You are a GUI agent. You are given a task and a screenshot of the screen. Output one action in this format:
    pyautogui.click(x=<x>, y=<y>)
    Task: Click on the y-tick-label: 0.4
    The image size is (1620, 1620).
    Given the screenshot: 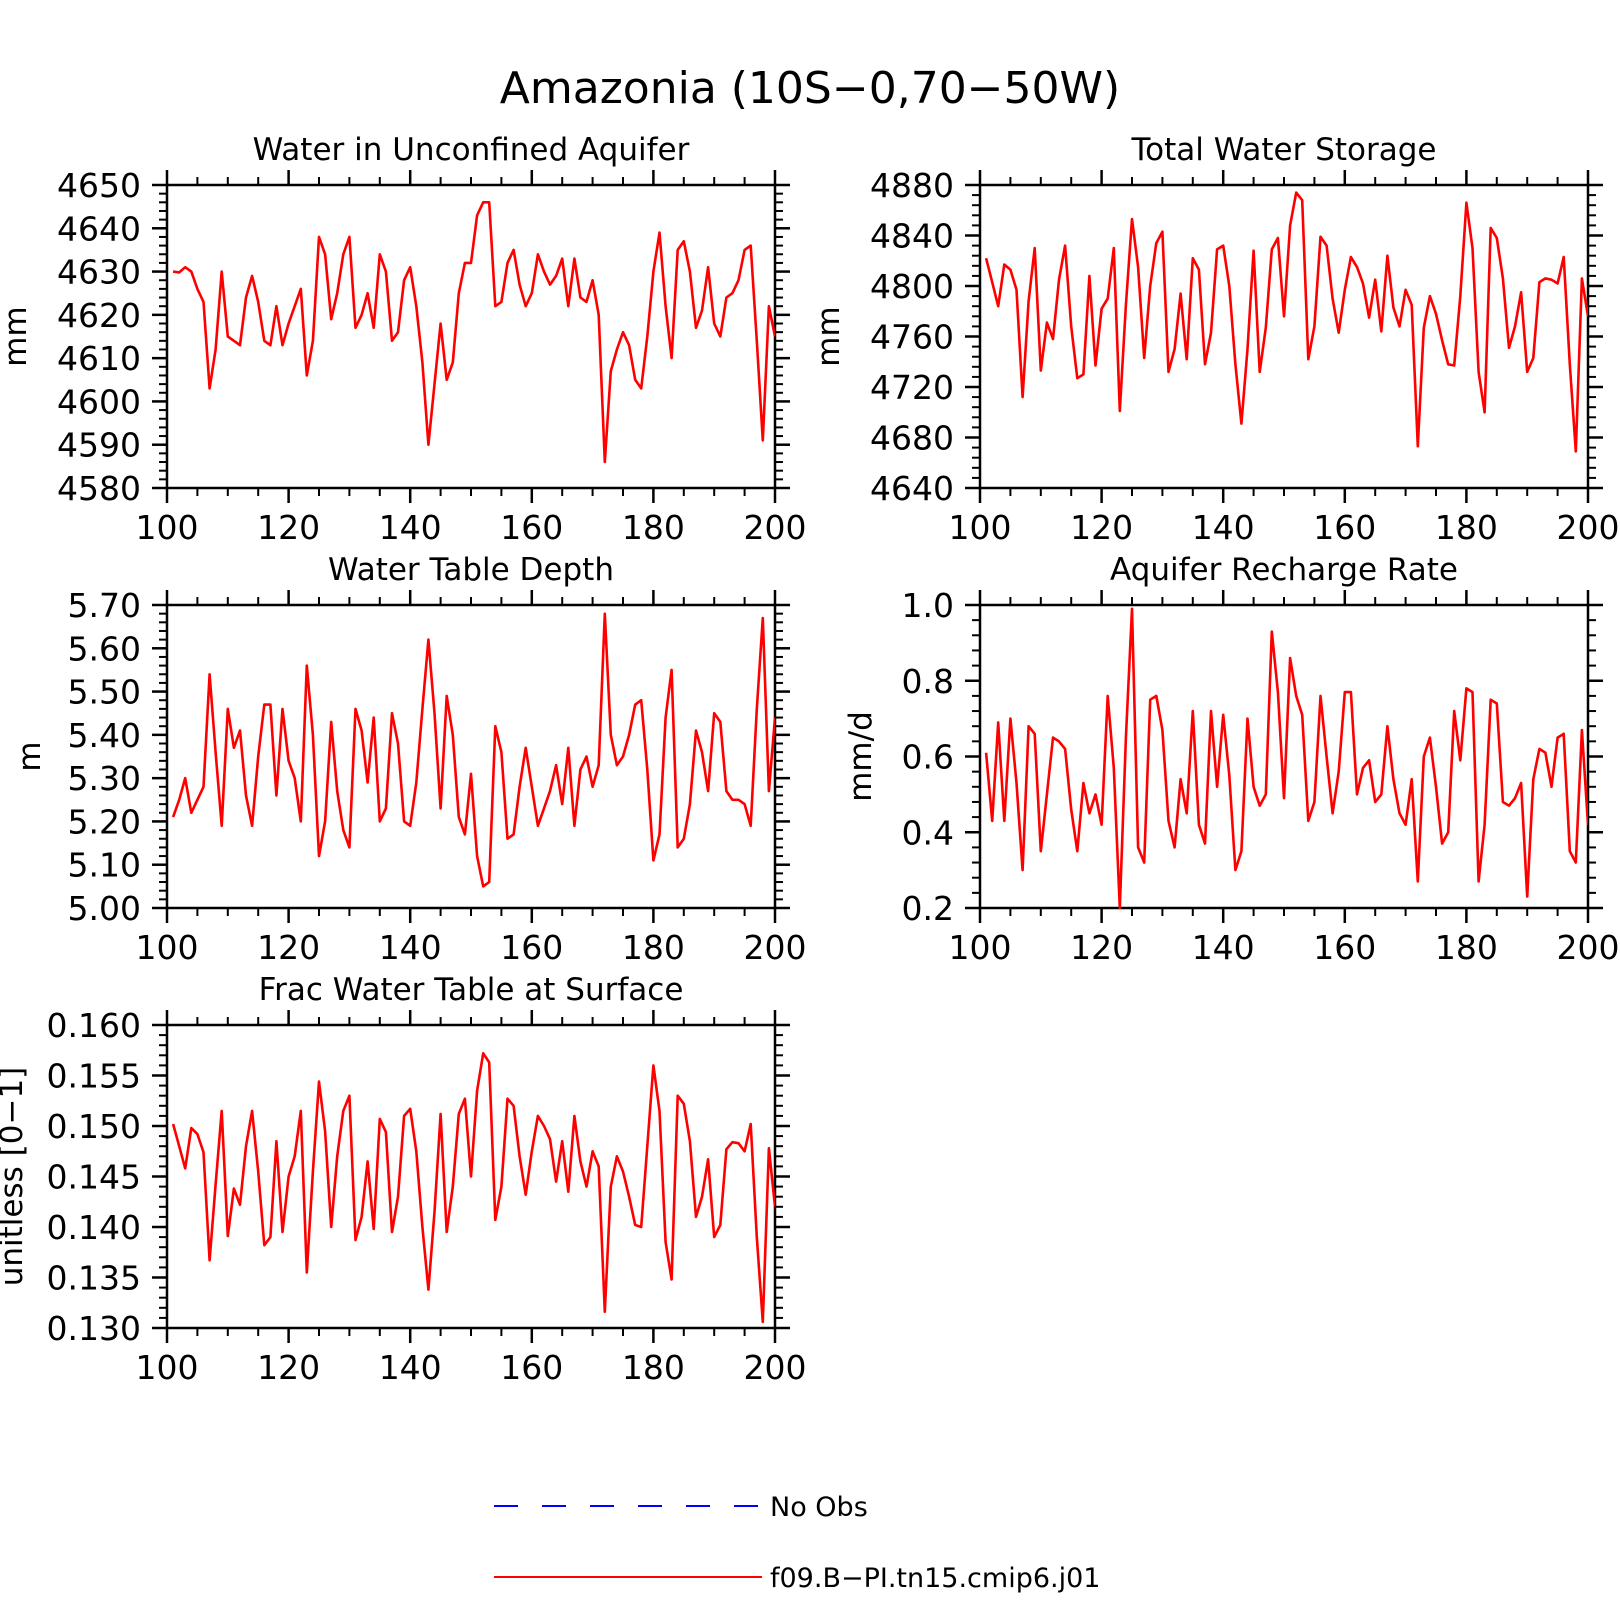 What is the action you would take?
    pyautogui.click(x=928, y=832)
    